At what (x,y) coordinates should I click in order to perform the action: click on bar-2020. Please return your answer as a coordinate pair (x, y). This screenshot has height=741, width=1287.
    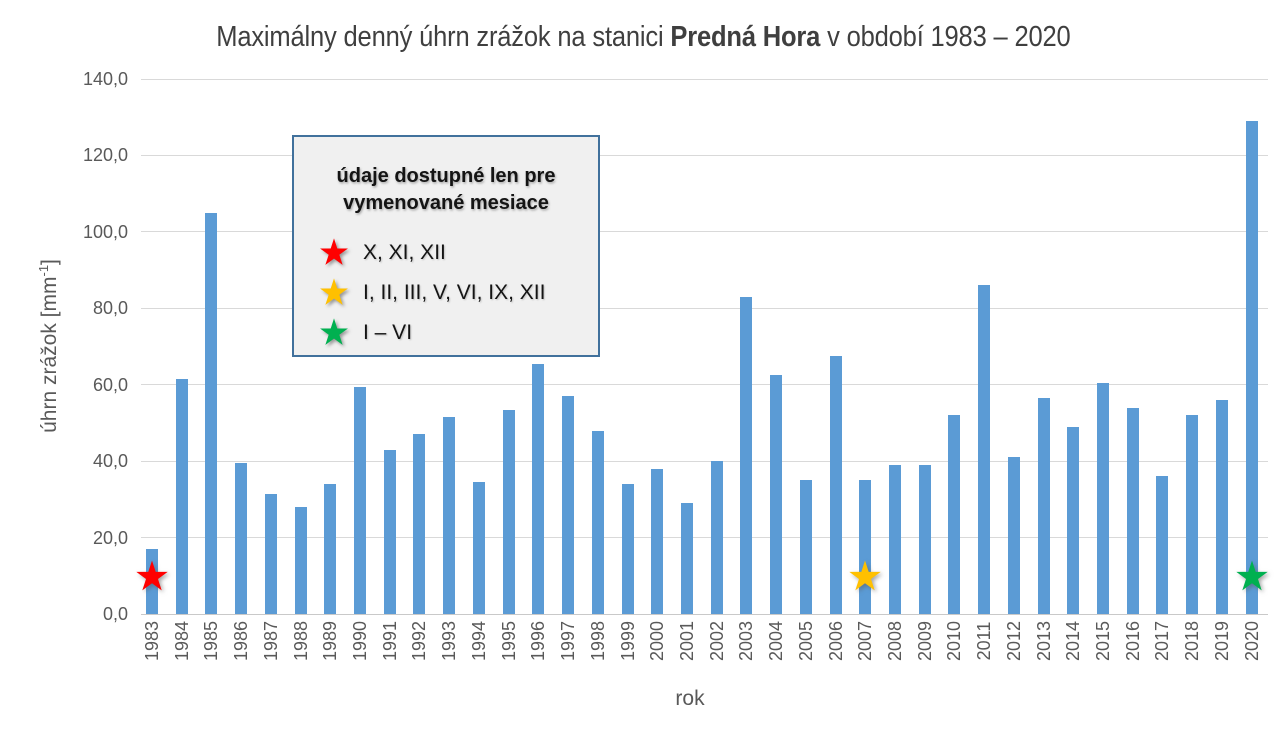
    Looking at the image, I should click on (1251, 367).